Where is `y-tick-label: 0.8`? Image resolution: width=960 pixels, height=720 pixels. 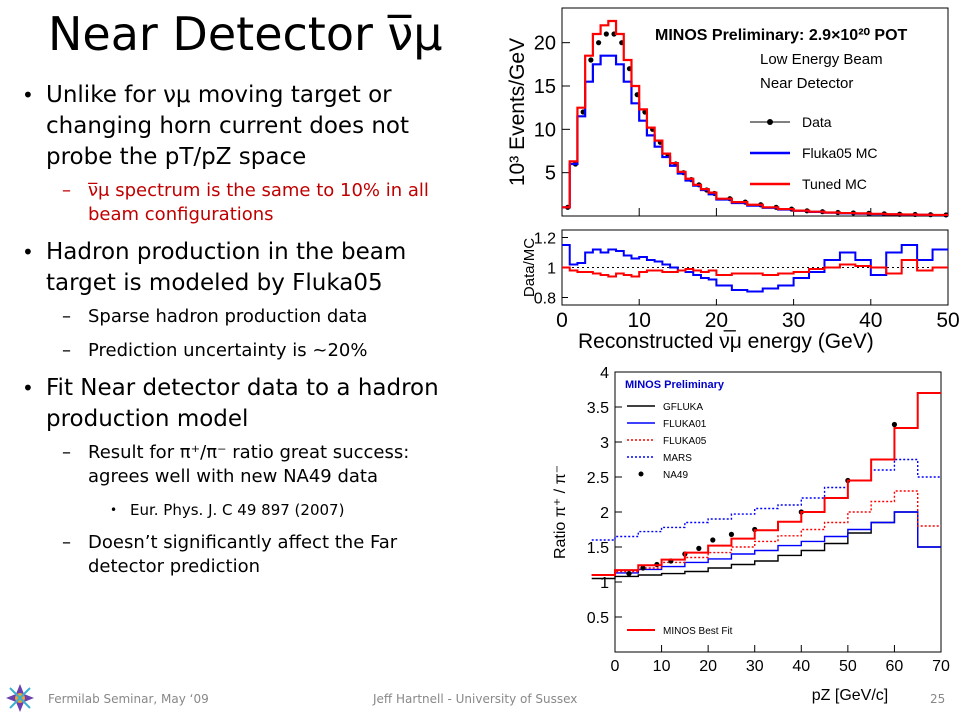
y-tick-label: 0.8 is located at coordinates (545, 299).